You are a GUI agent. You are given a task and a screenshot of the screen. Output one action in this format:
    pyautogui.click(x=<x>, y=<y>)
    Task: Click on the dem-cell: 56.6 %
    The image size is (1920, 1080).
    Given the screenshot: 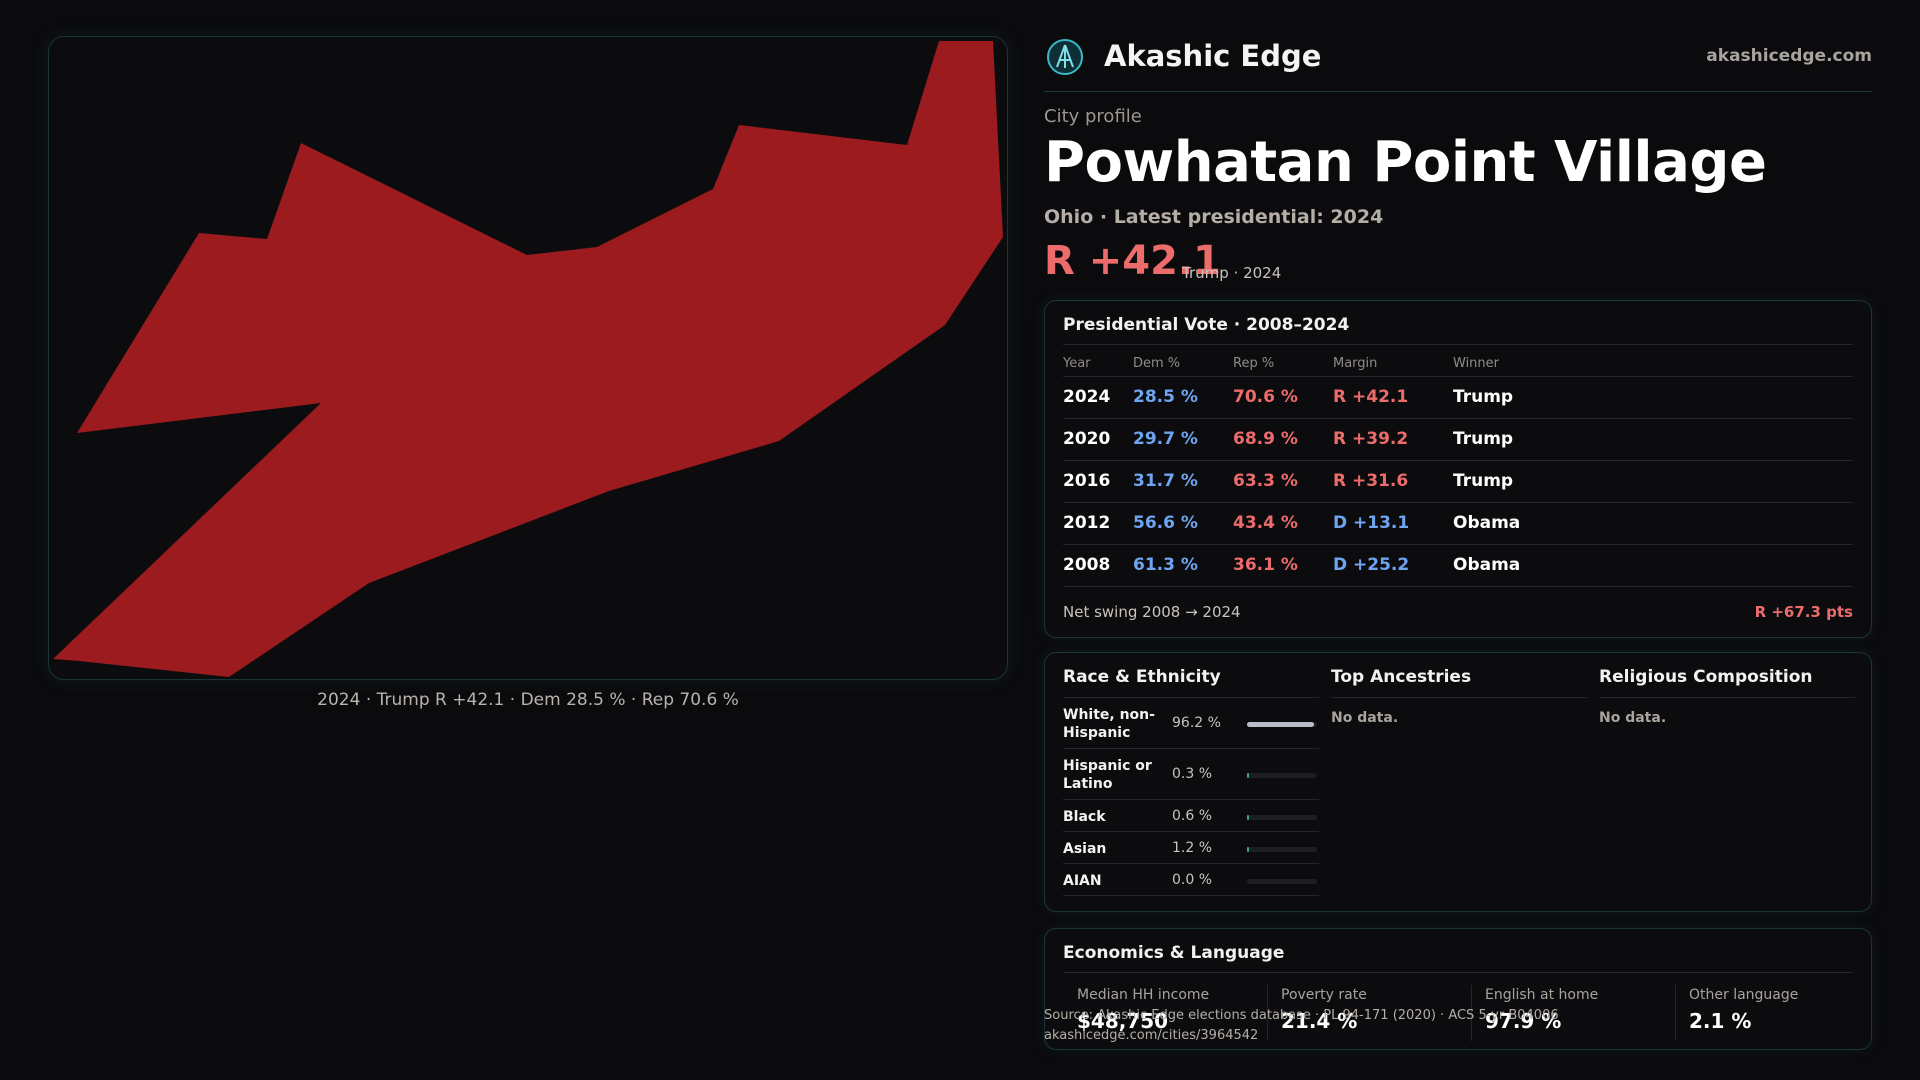 What is the action you would take?
    pyautogui.click(x=1165, y=523)
    